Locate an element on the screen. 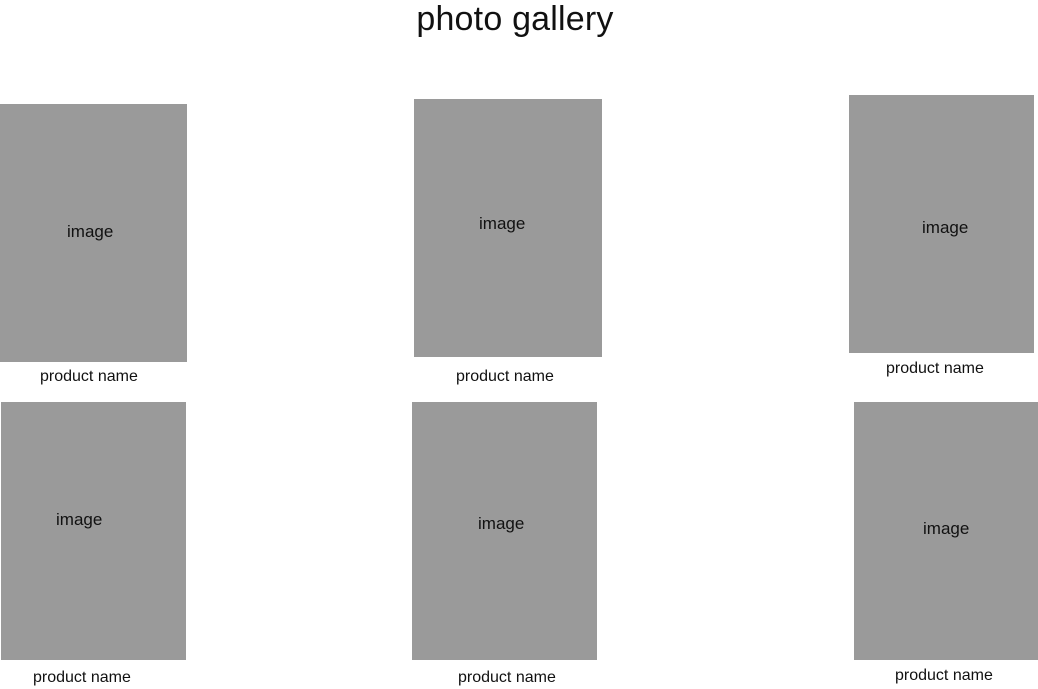  page-title: photo gallery is located at coordinates (515, 19).